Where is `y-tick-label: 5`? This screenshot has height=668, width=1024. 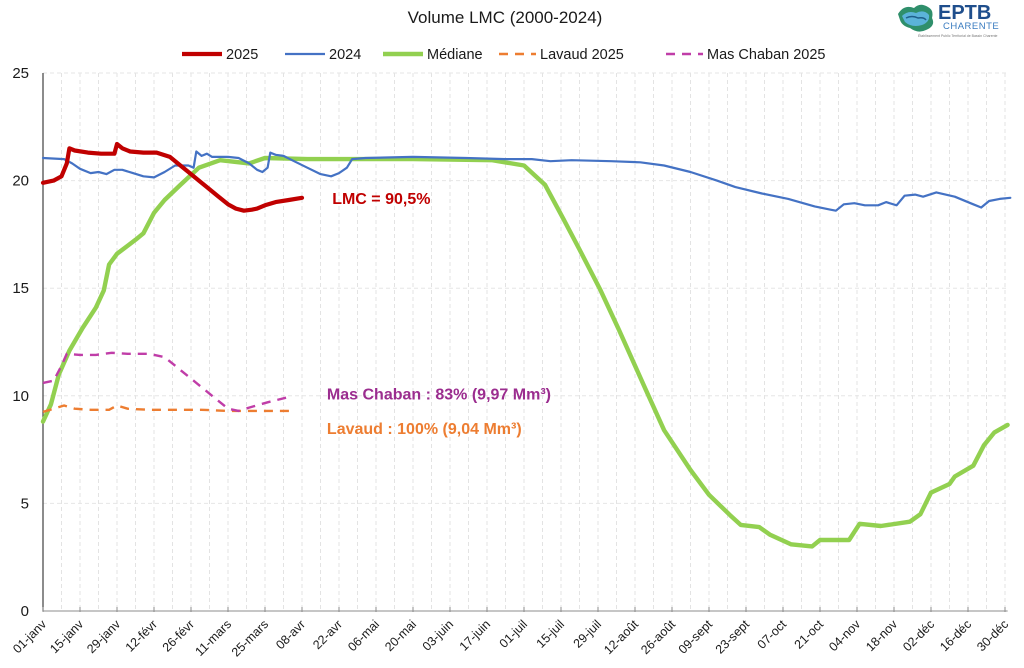 y-tick-label: 5 is located at coordinates (25, 503).